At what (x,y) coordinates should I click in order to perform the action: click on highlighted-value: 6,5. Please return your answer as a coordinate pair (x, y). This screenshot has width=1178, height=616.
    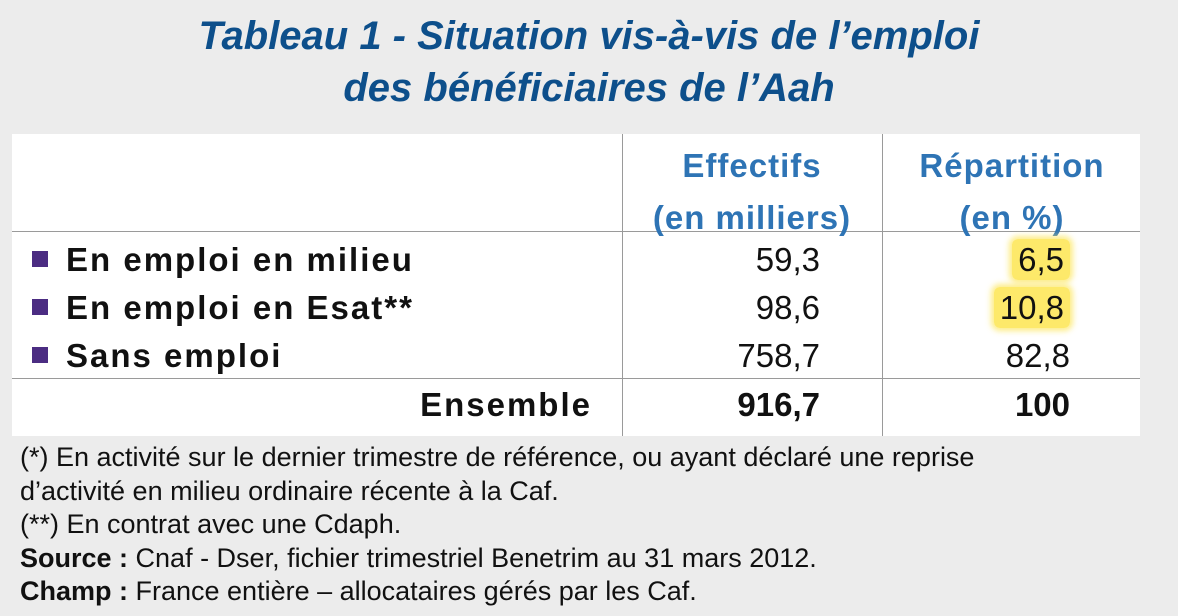
    Looking at the image, I should click on (1041, 259).